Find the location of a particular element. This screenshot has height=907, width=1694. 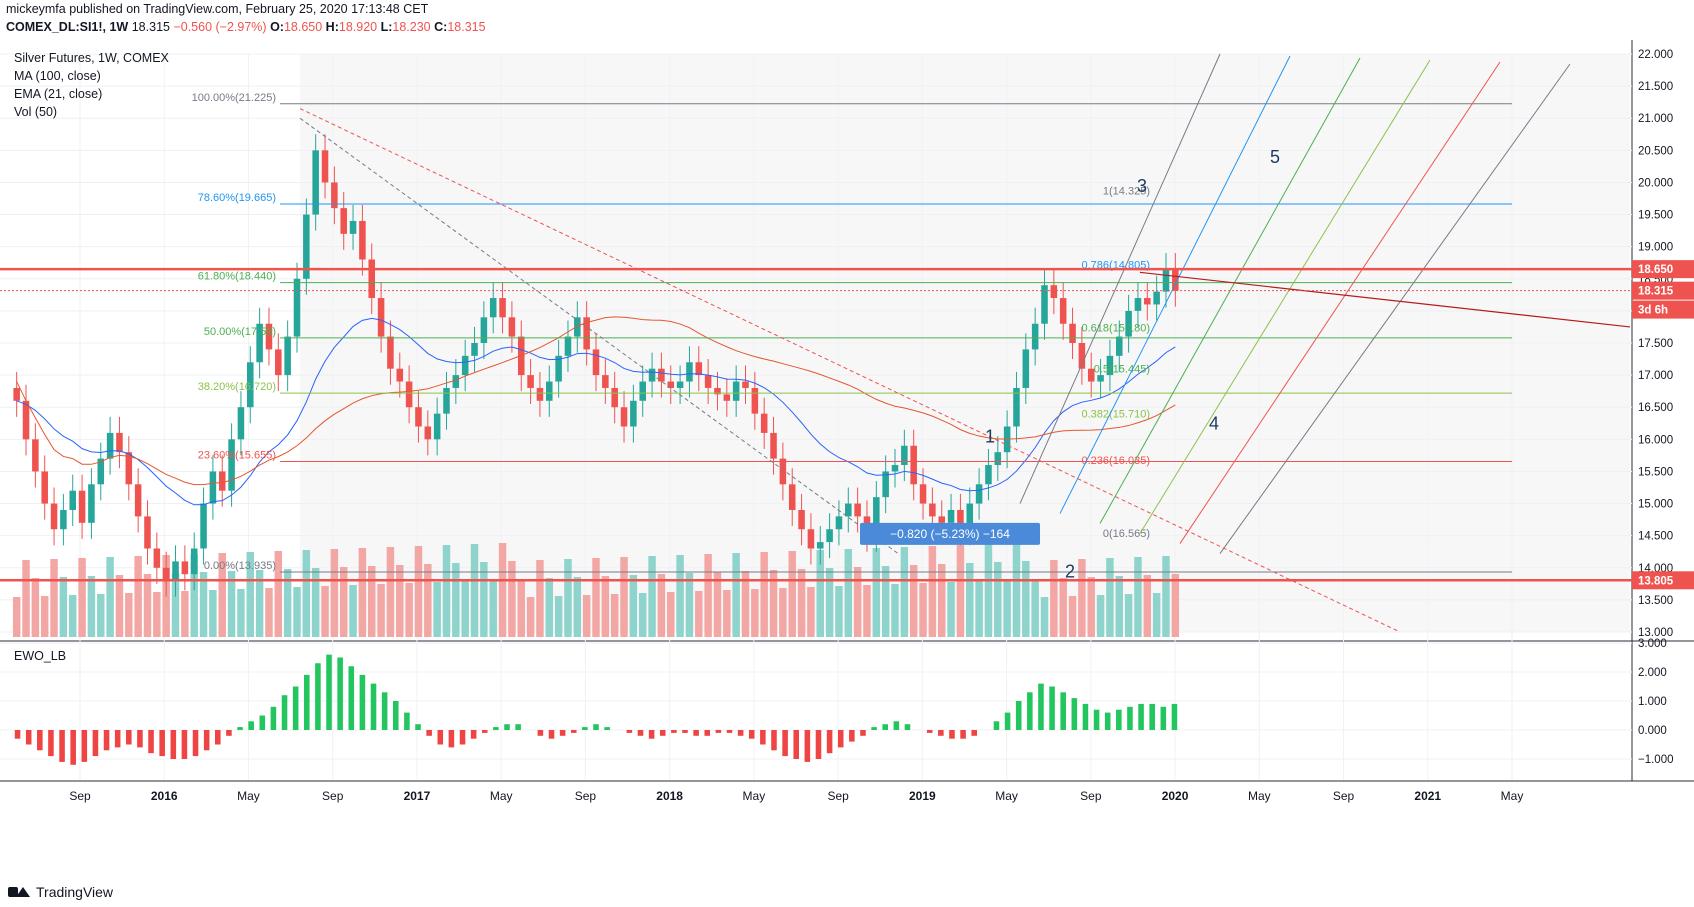

ohlc-low: 18.230 is located at coordinates (411, 27).